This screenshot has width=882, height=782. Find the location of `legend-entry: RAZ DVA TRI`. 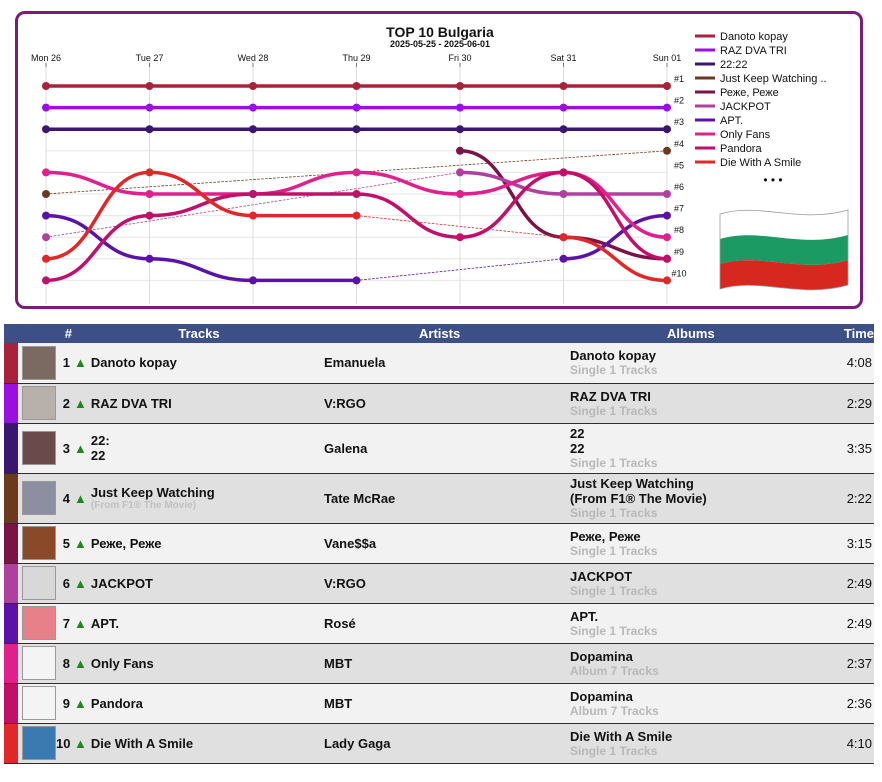

legend-entry: RAZ DVA TRI is located at coordinates (753, 51).